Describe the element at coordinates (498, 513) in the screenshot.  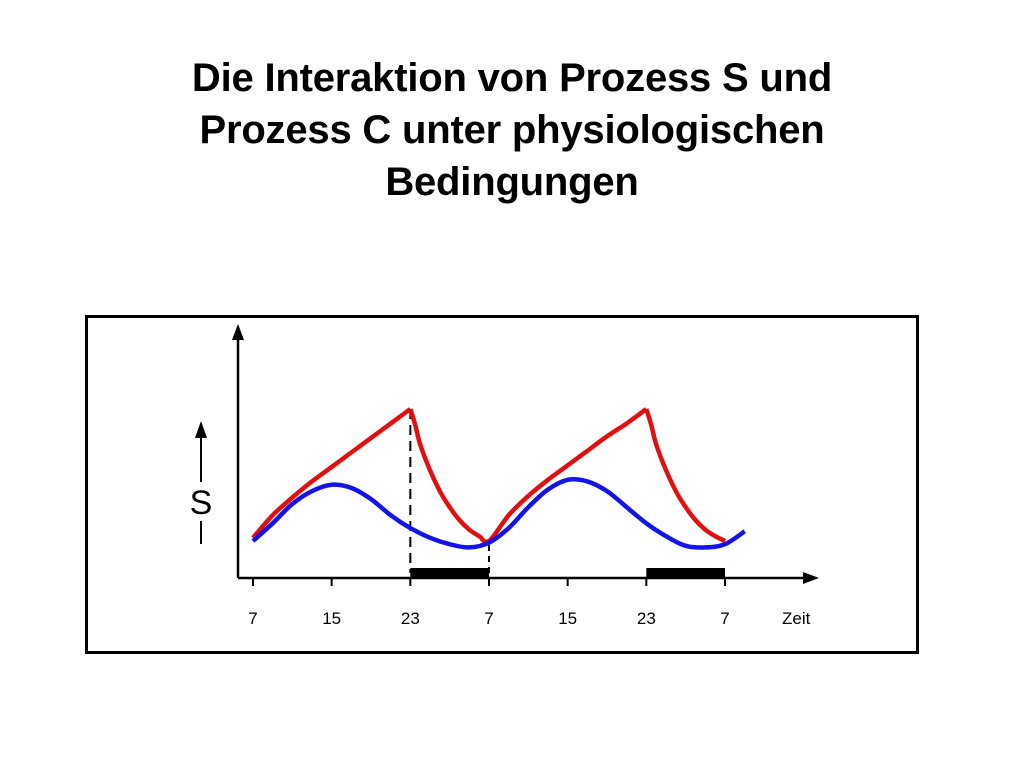
I see `series-line-process_c` at that location.